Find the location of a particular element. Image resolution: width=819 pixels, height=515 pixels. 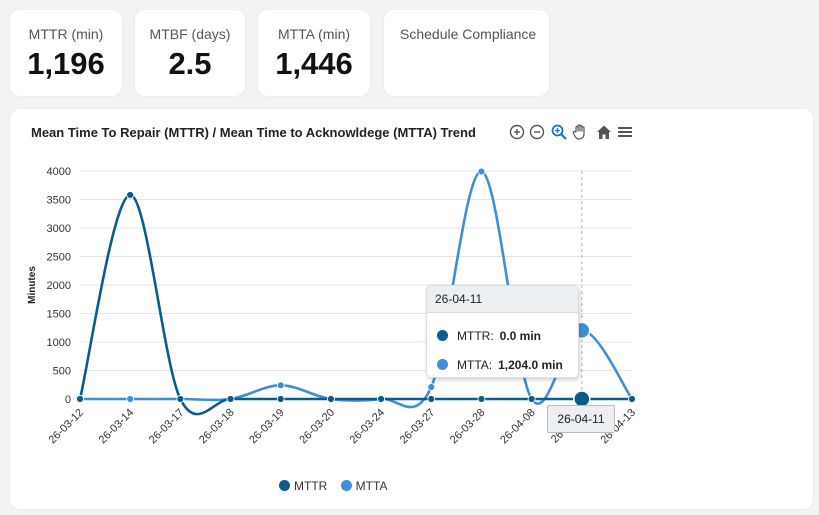

x-tick-label: 26-03-17 is located at coordinates (167, 427).